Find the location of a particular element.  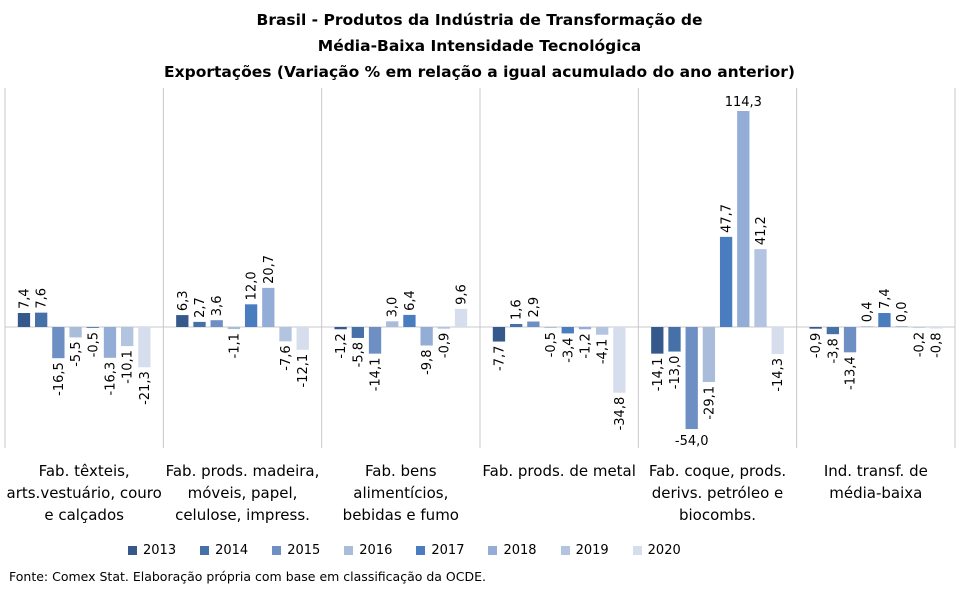

bar-2014-cat2 is located at coordinates (199, 324).